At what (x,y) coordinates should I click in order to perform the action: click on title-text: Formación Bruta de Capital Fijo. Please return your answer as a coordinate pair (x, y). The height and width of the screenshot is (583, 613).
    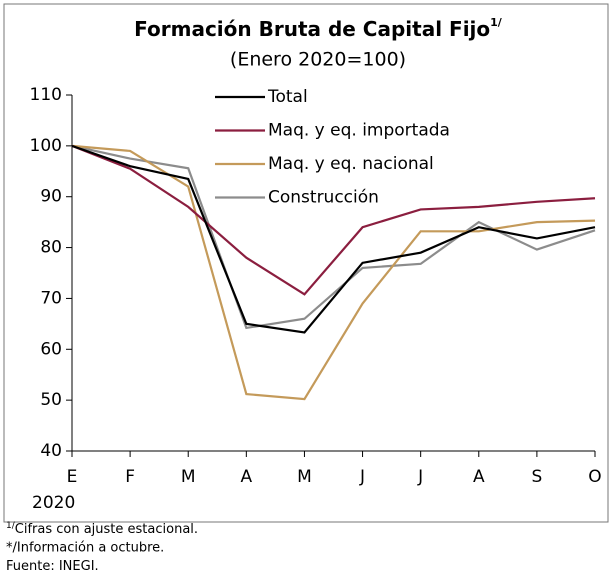
    Looking at the image, I should click on (312, 29).